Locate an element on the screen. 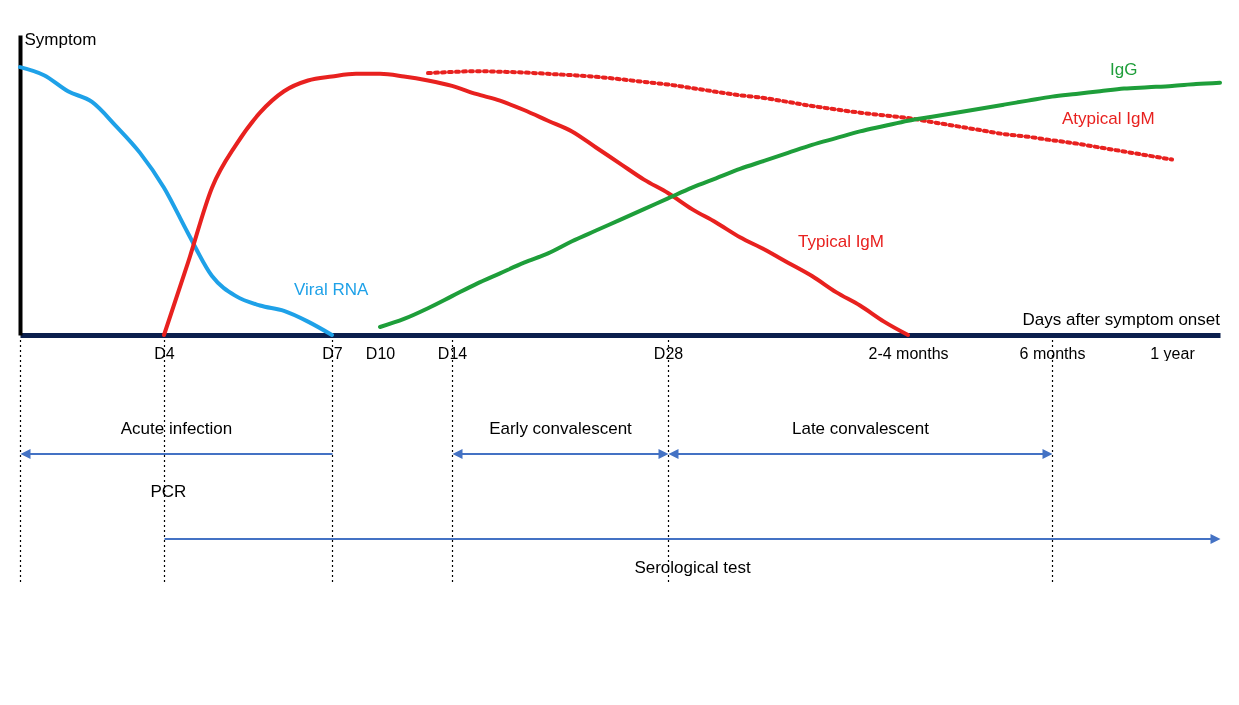 This screenshot has width=1239, height=705. x-tick-label: D10 is located at coordinates (380, 353).